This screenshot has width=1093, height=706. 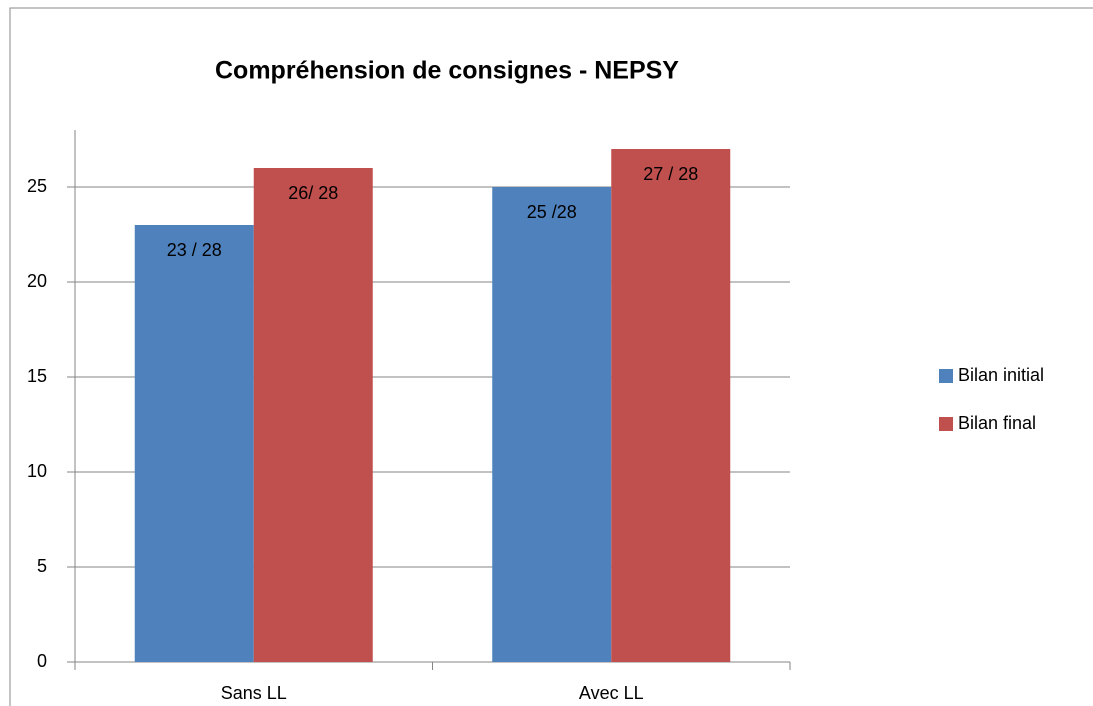 What do you see at coordinates (42, 661) in the screenshot?
I see `y-tick-label: 0` at bounding box center [42, 661].